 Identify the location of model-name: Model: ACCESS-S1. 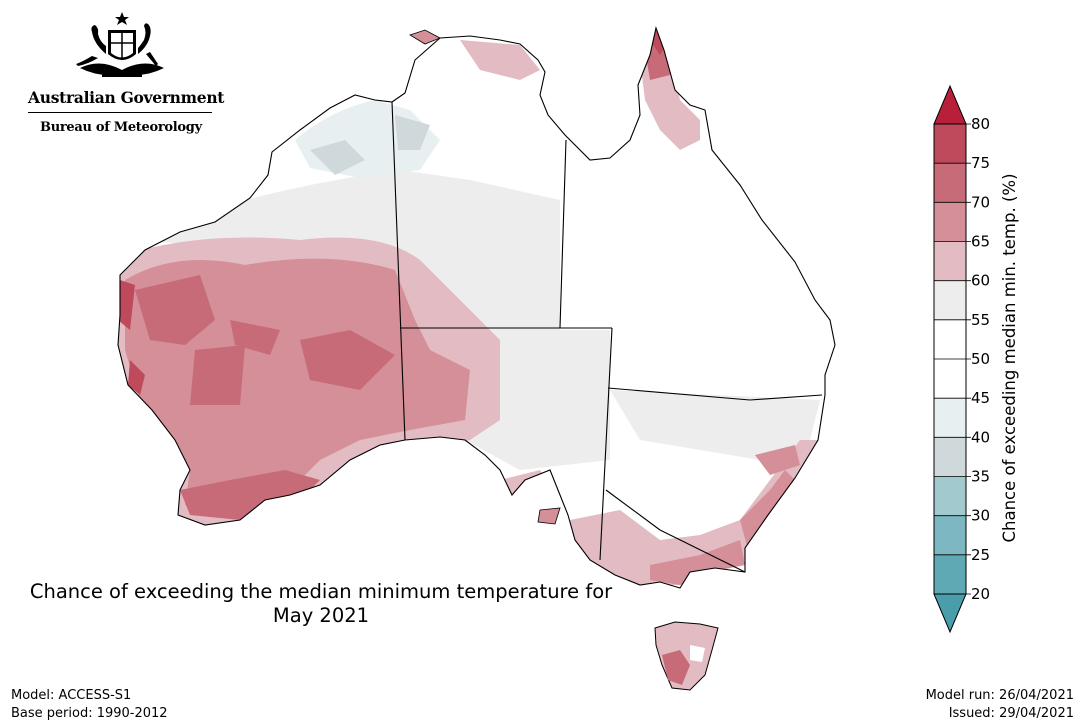
(71, 695).